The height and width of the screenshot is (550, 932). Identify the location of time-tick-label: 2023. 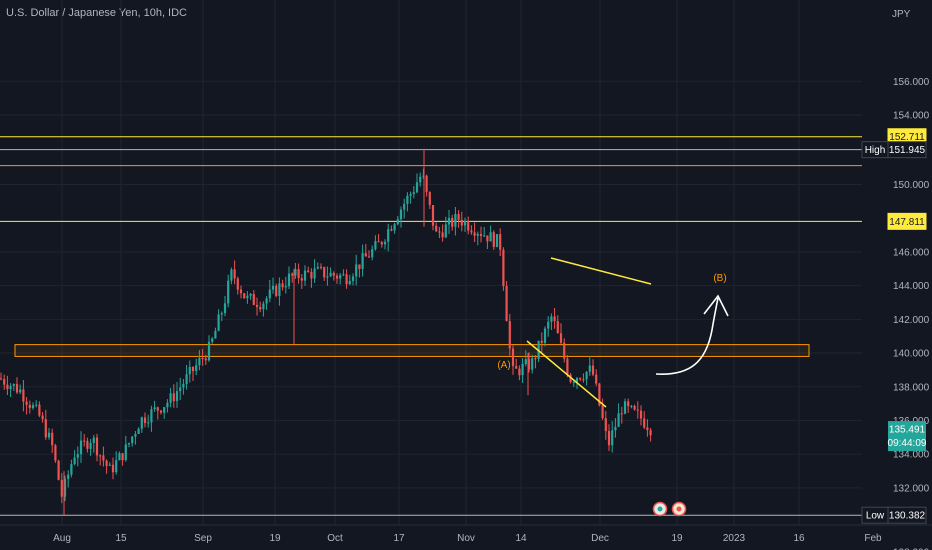
(734, 538).